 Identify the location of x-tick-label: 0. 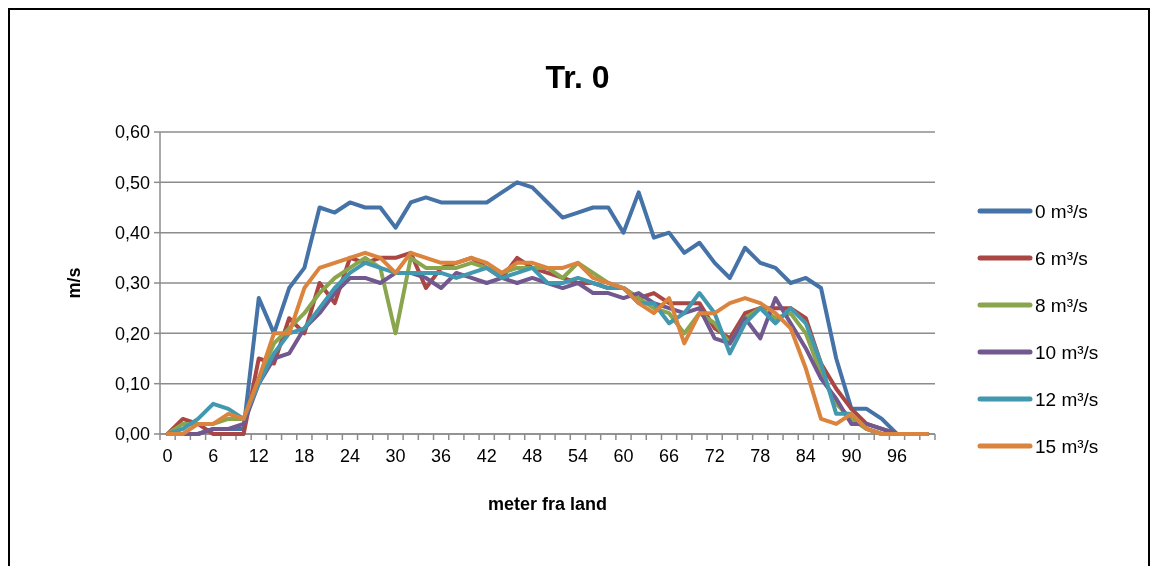
(167, 456).